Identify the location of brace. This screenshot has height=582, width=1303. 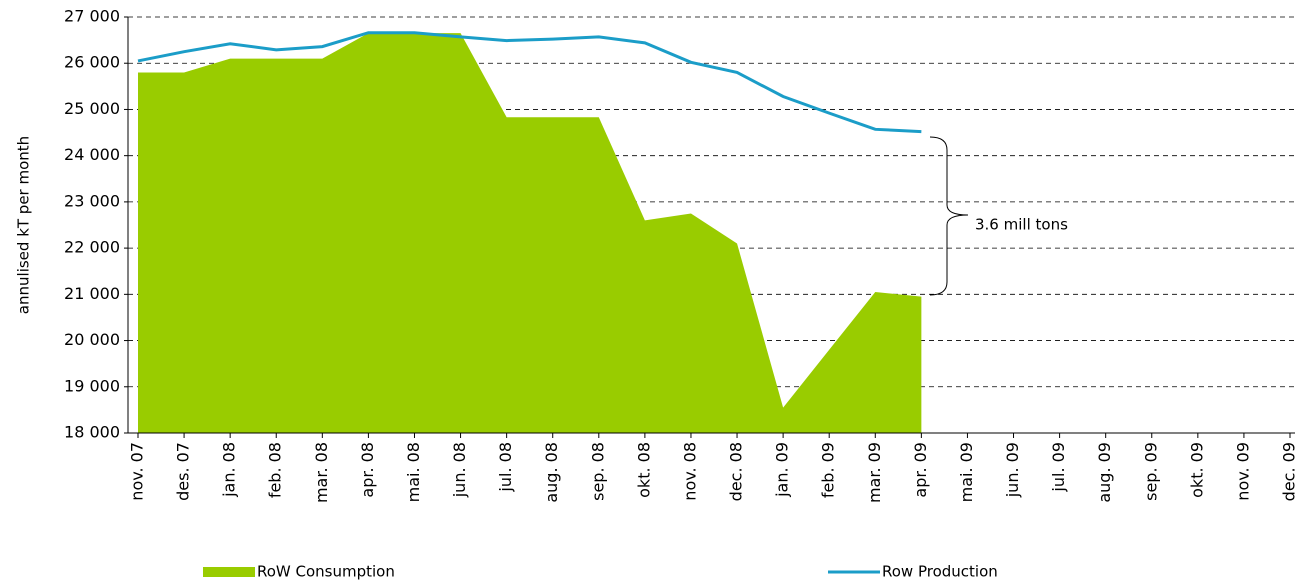
(949, 216).